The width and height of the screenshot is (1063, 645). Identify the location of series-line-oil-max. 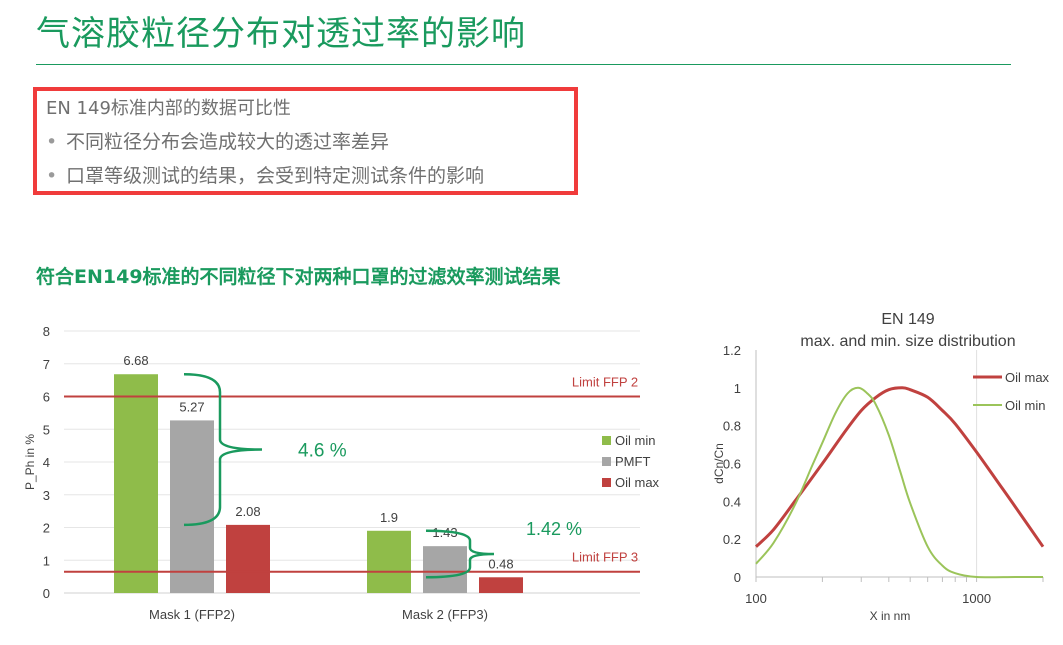
(899, 467).